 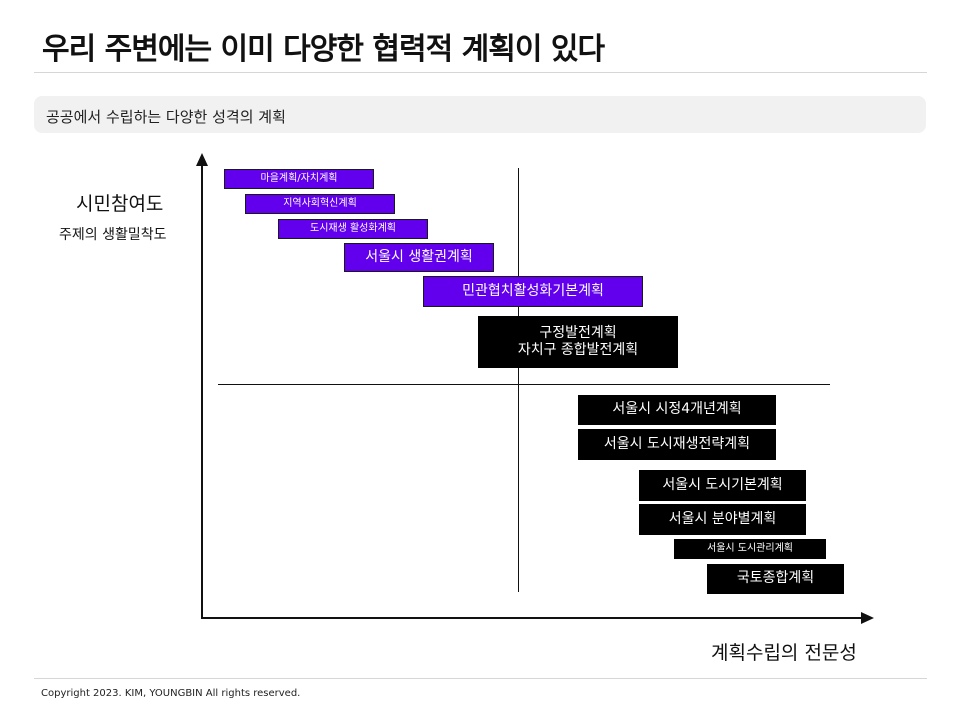 What do you see at coordinates (524, 384) in the screenshot?
I see `quadrant-divider-horizontal` at bounding box center [524, 384].